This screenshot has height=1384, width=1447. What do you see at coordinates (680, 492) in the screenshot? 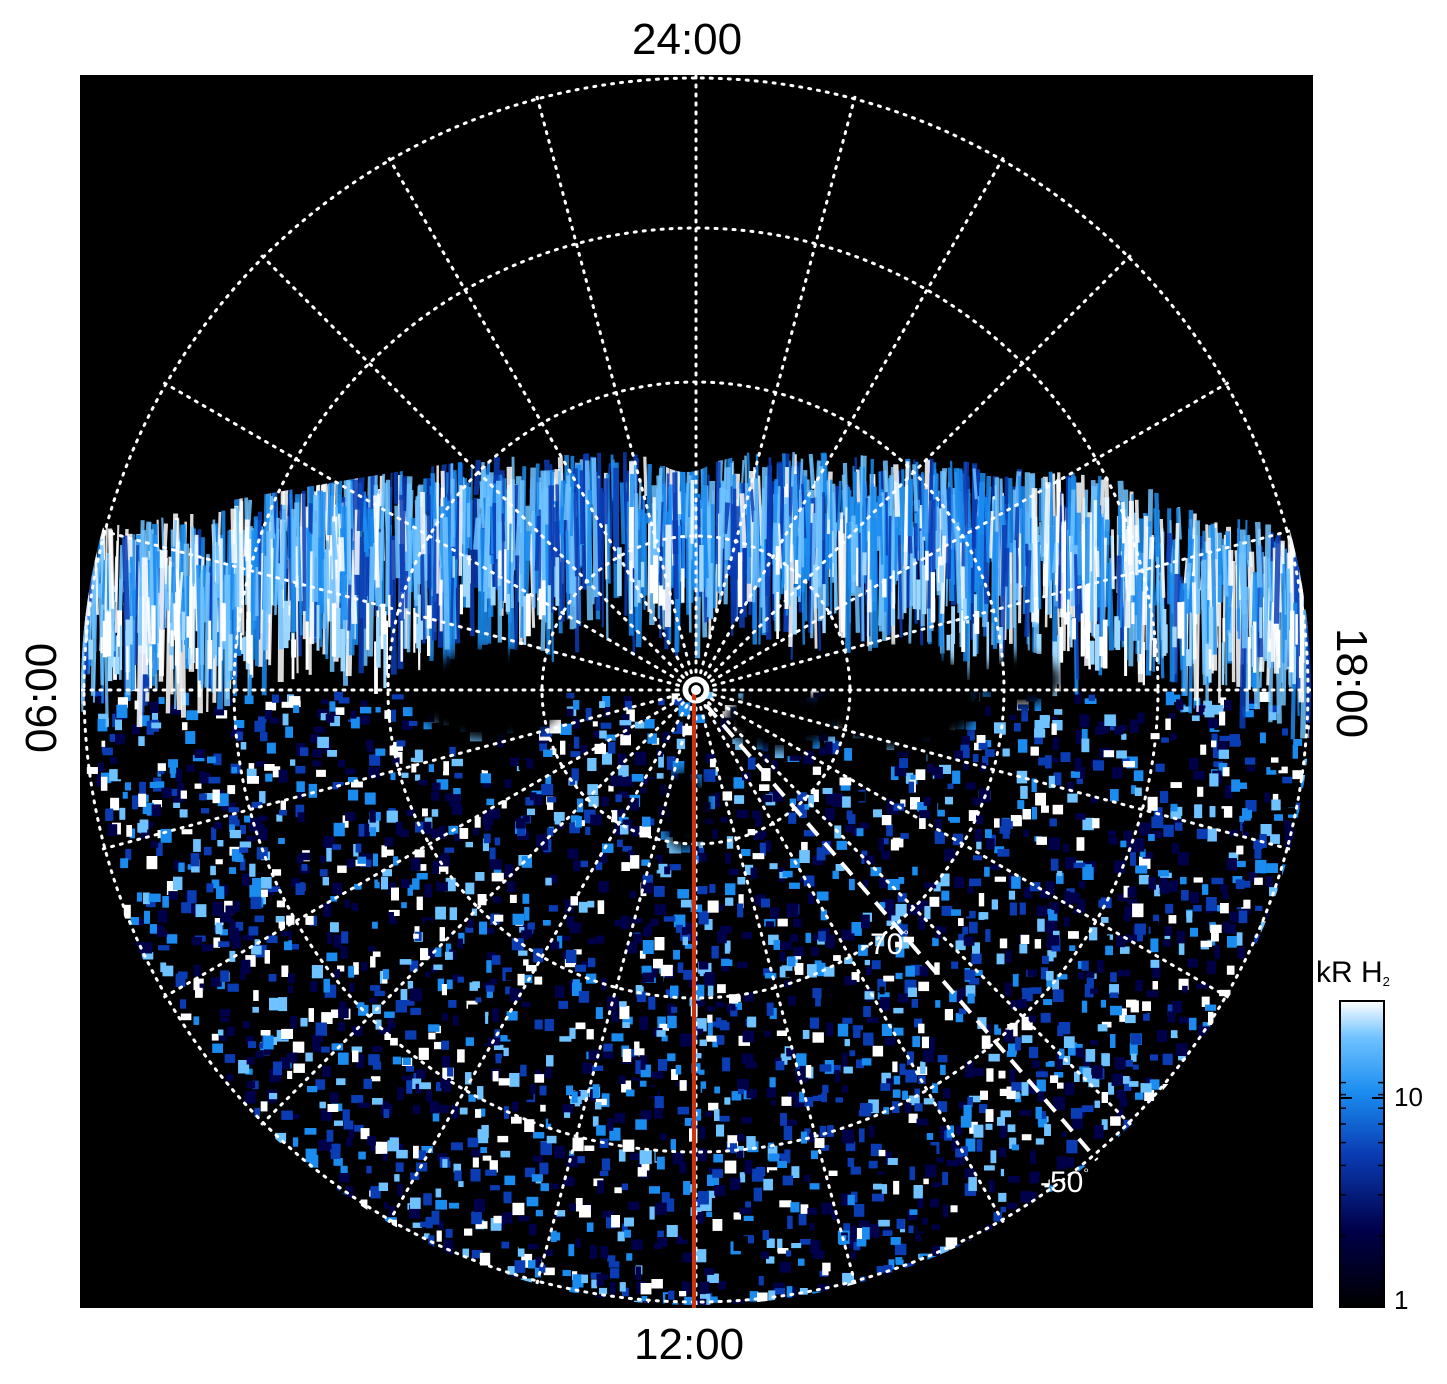
I see `oval-streak` at bounding box center [680, 492].